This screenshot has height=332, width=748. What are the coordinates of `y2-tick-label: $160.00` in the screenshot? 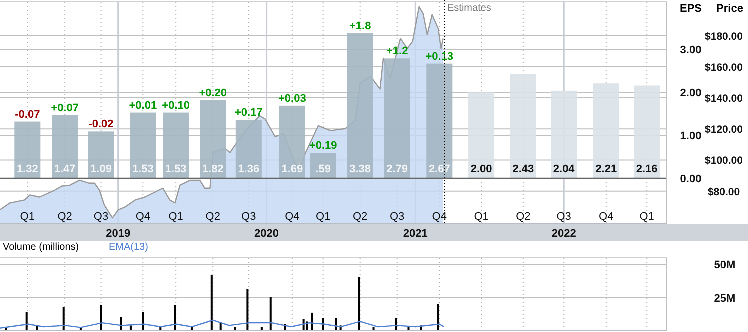 It's located at (724, 68).